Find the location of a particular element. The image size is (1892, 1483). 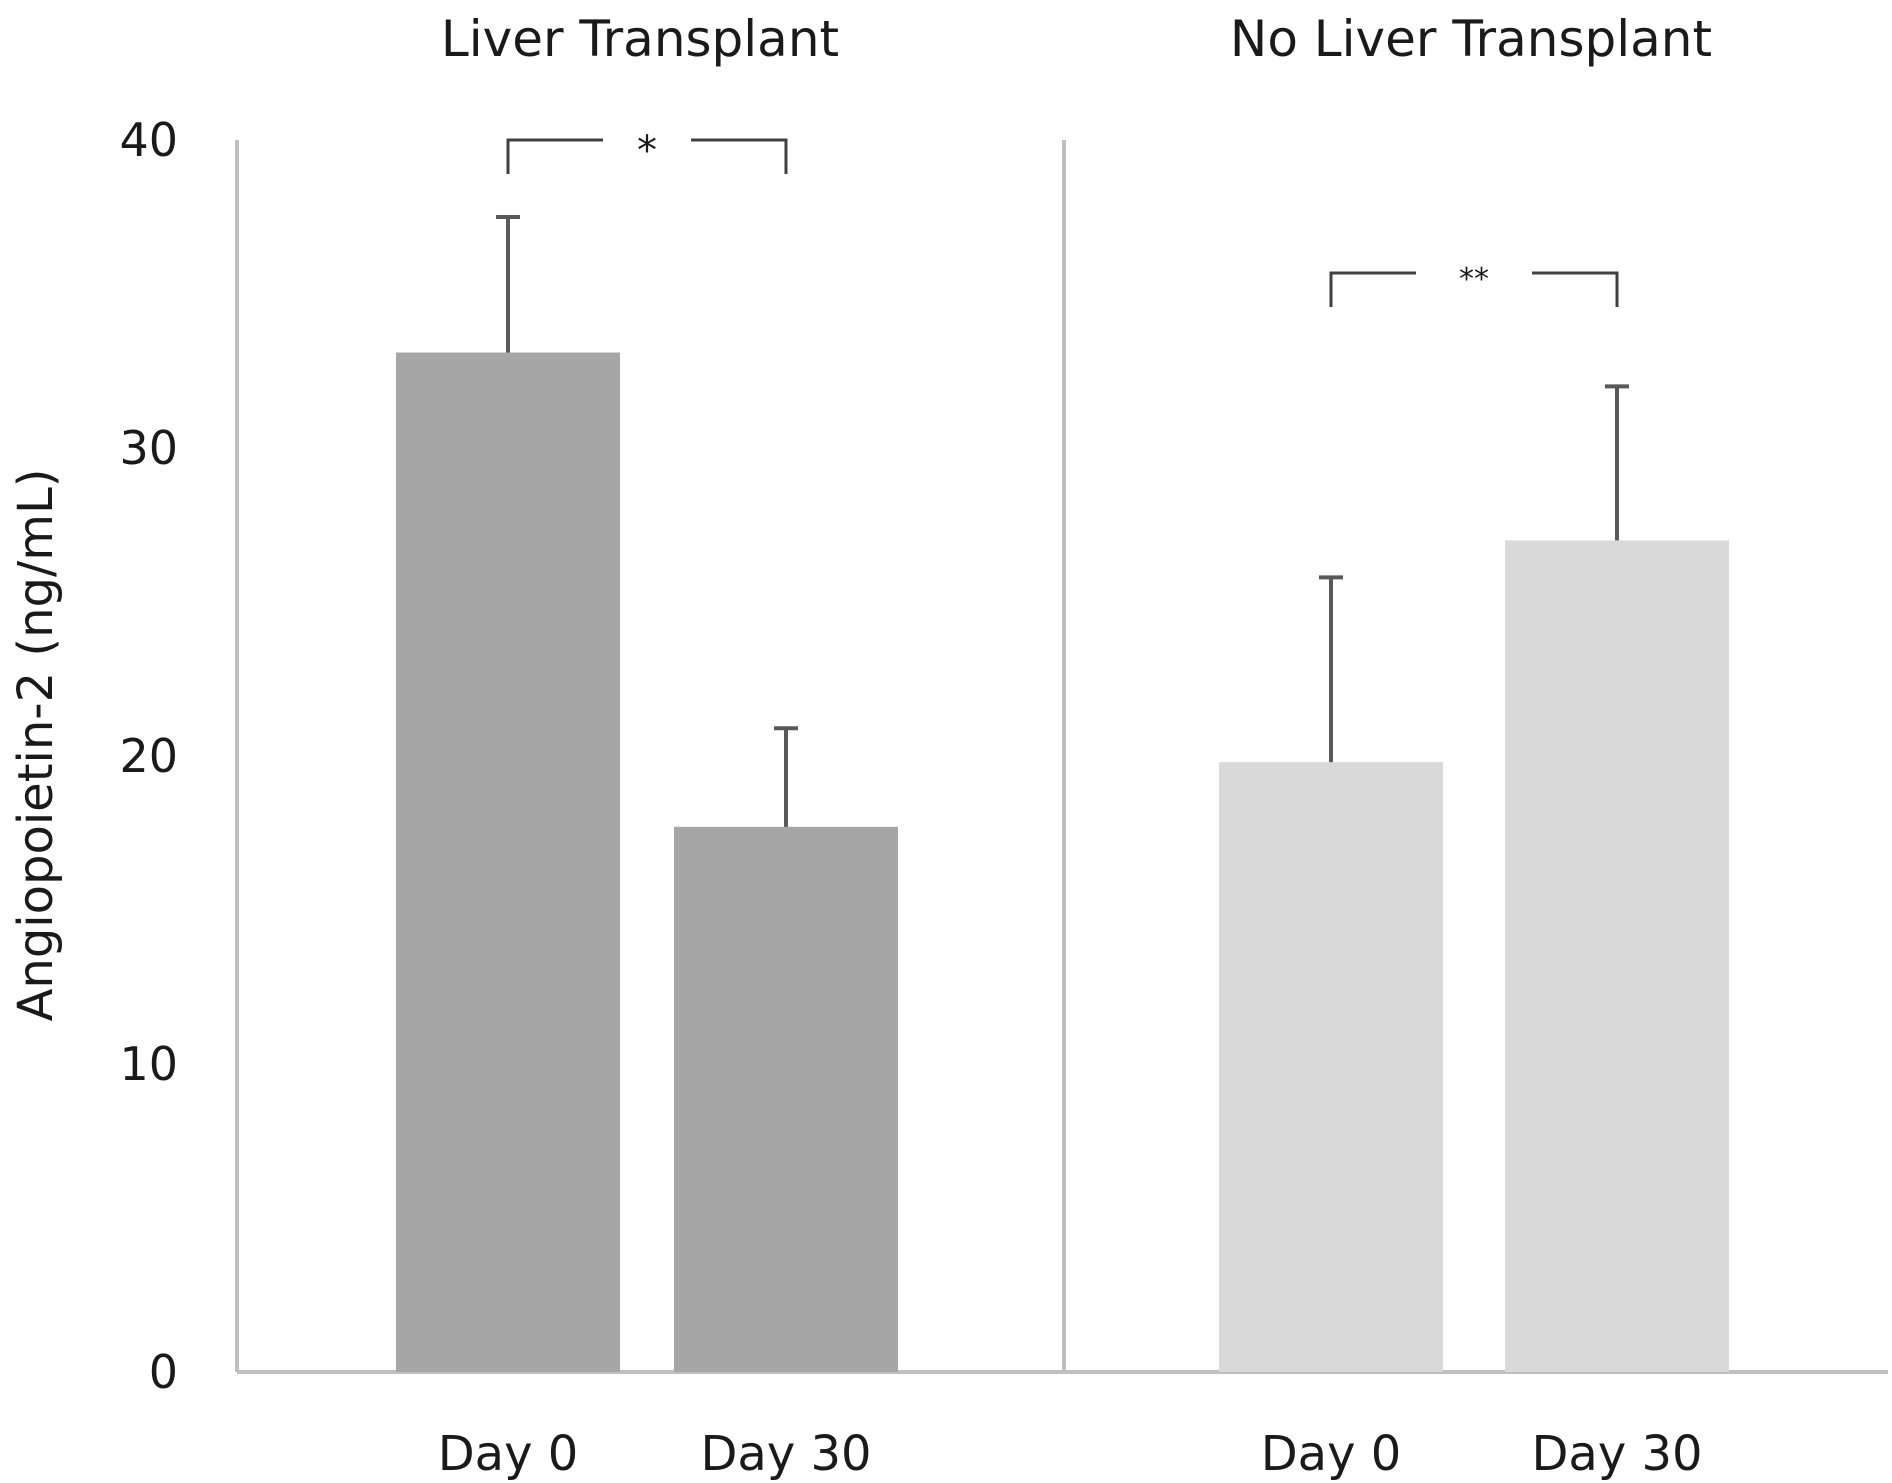

bar-no-liver-transplant-day0 is located at coordinates (1331, 1067).